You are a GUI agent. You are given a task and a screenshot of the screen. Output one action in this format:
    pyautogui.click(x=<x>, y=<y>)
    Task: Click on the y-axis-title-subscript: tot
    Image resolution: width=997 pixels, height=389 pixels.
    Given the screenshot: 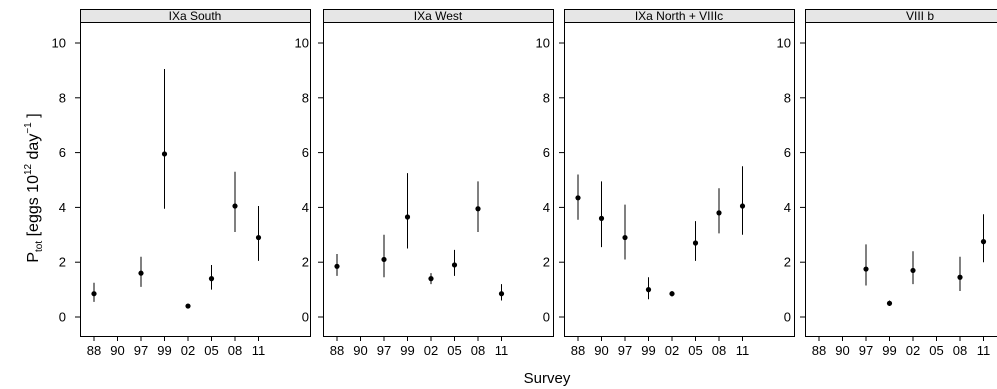 What is the action you would take?
    pyautogui.click(x=39, y=246)
    